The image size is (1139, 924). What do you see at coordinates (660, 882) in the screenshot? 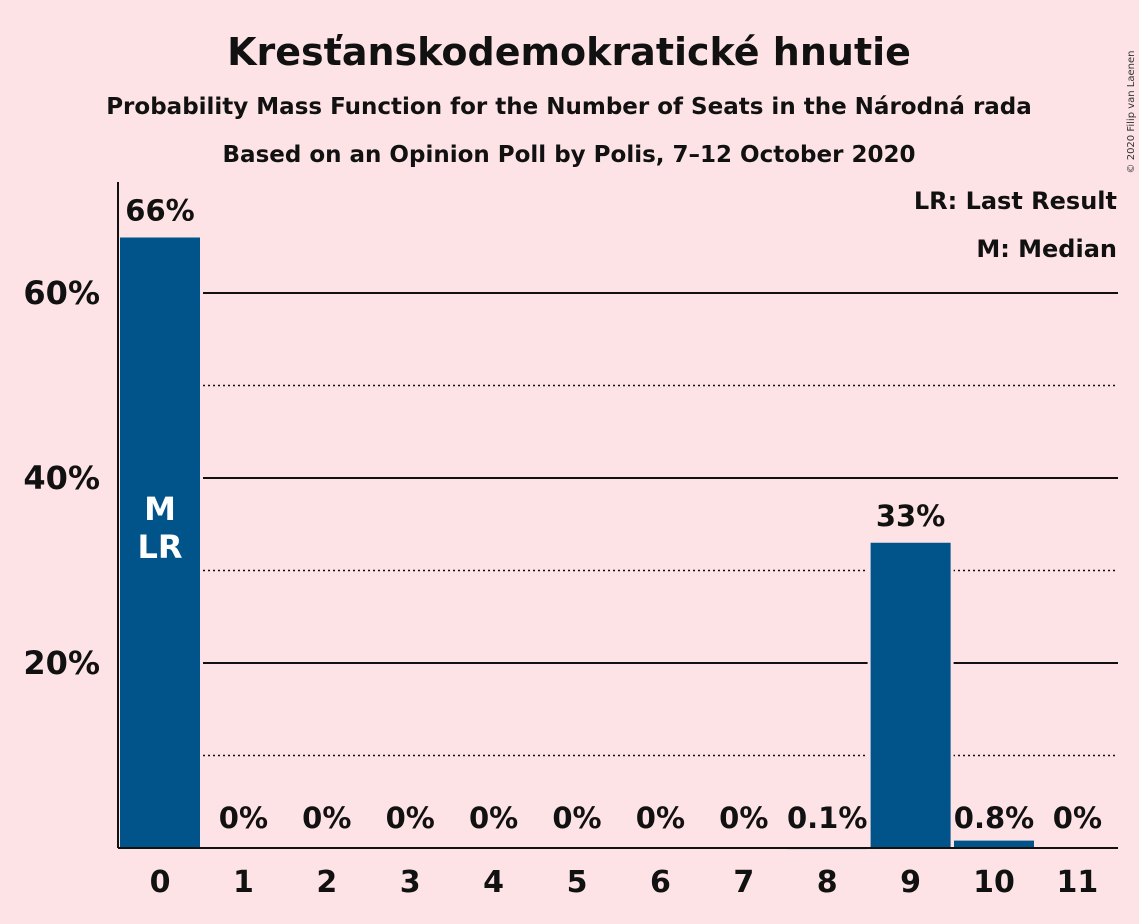
I see `x-tick-label-6: 6` at bounding box center [660, 882].